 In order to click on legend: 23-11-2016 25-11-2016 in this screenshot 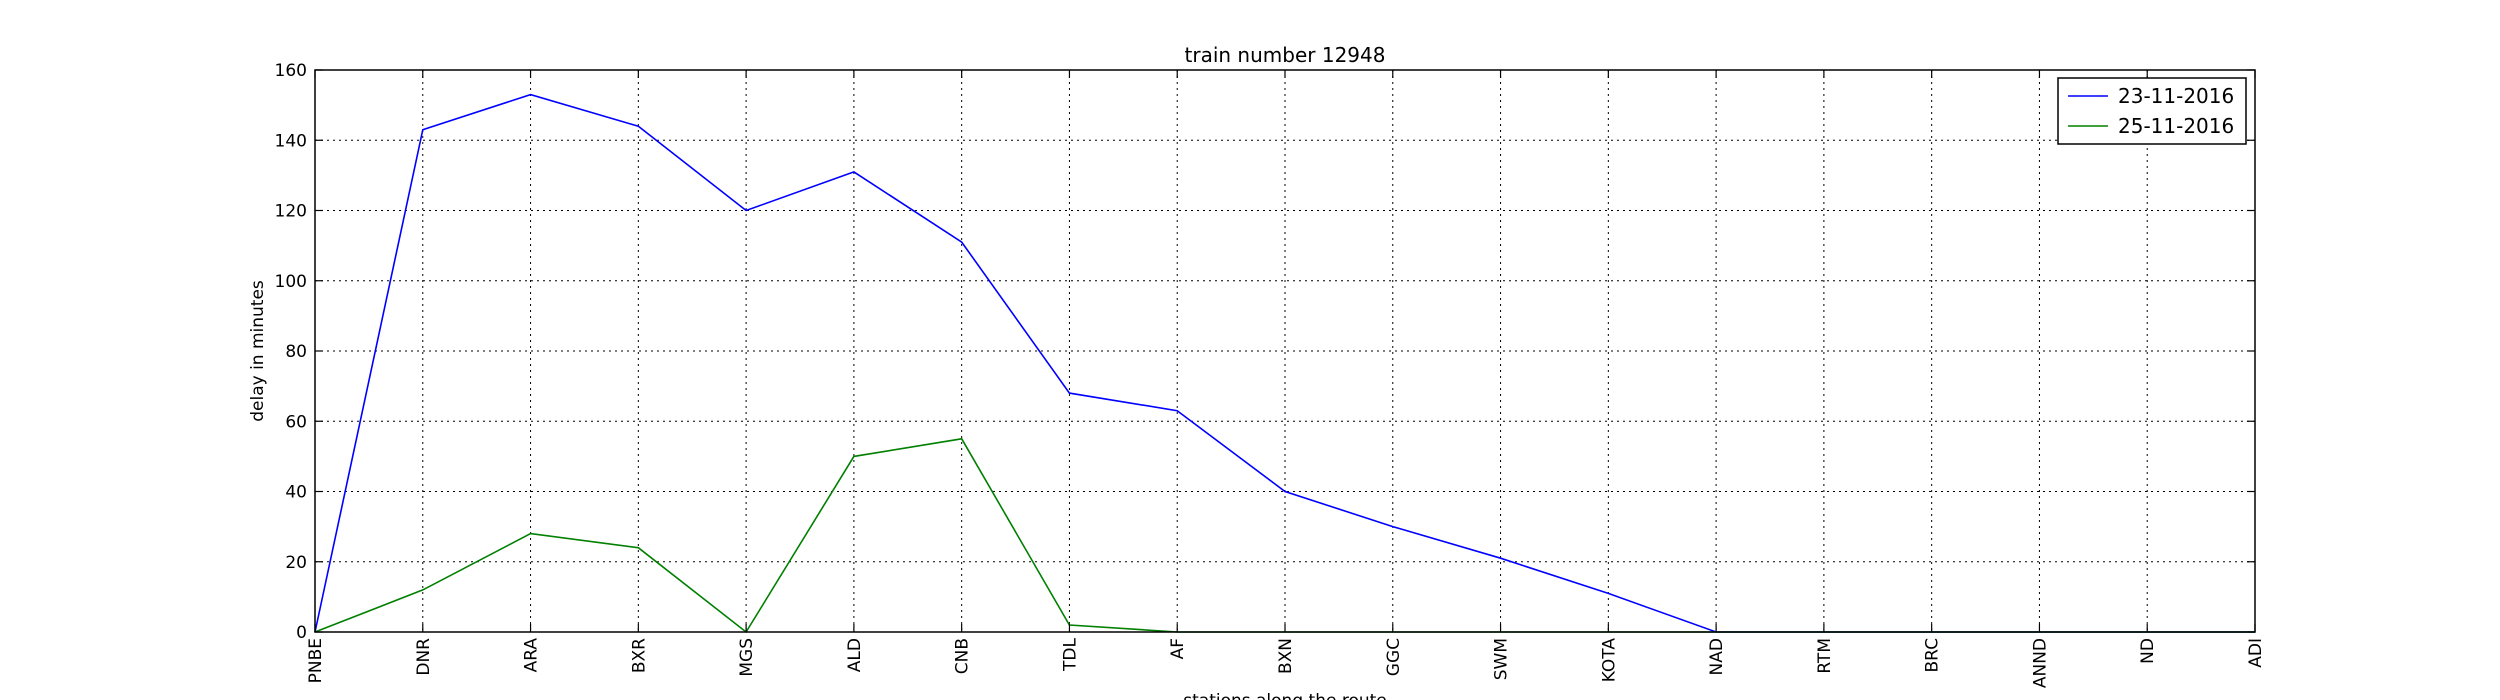, I will do `click(2152, 111)`.